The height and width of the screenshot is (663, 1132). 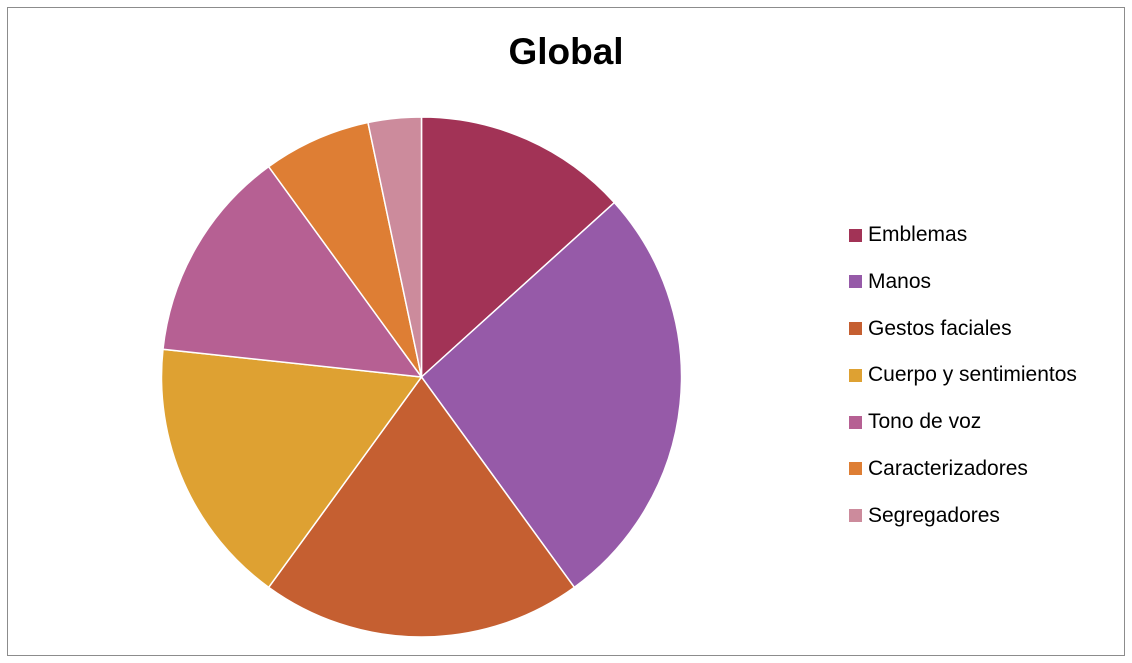 I want to click on pie-slice-tono-de-voz, so click(x=293, y=271).